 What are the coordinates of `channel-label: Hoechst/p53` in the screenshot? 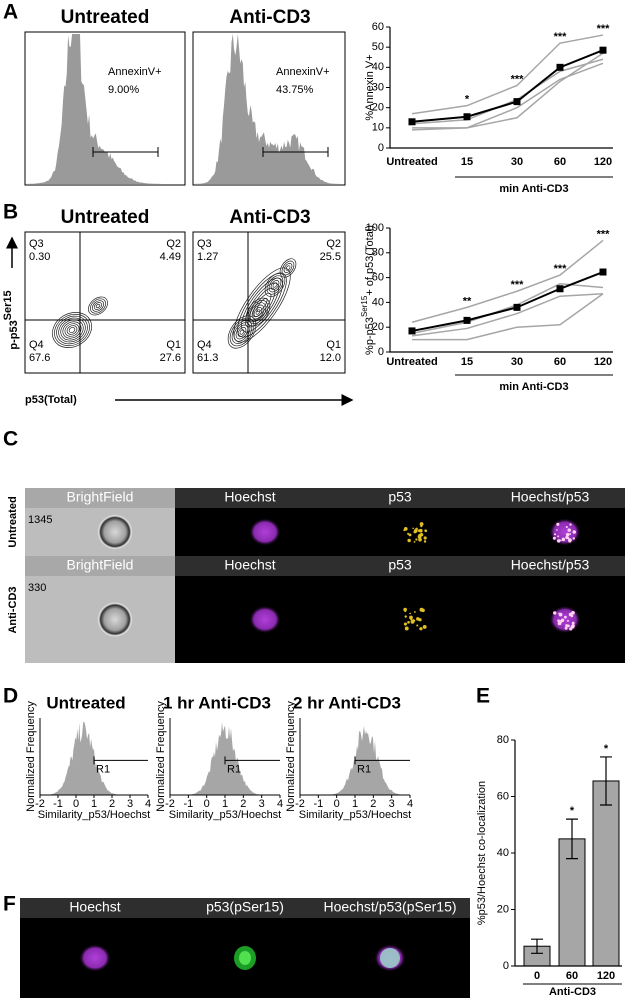 It's located at (550, 565).